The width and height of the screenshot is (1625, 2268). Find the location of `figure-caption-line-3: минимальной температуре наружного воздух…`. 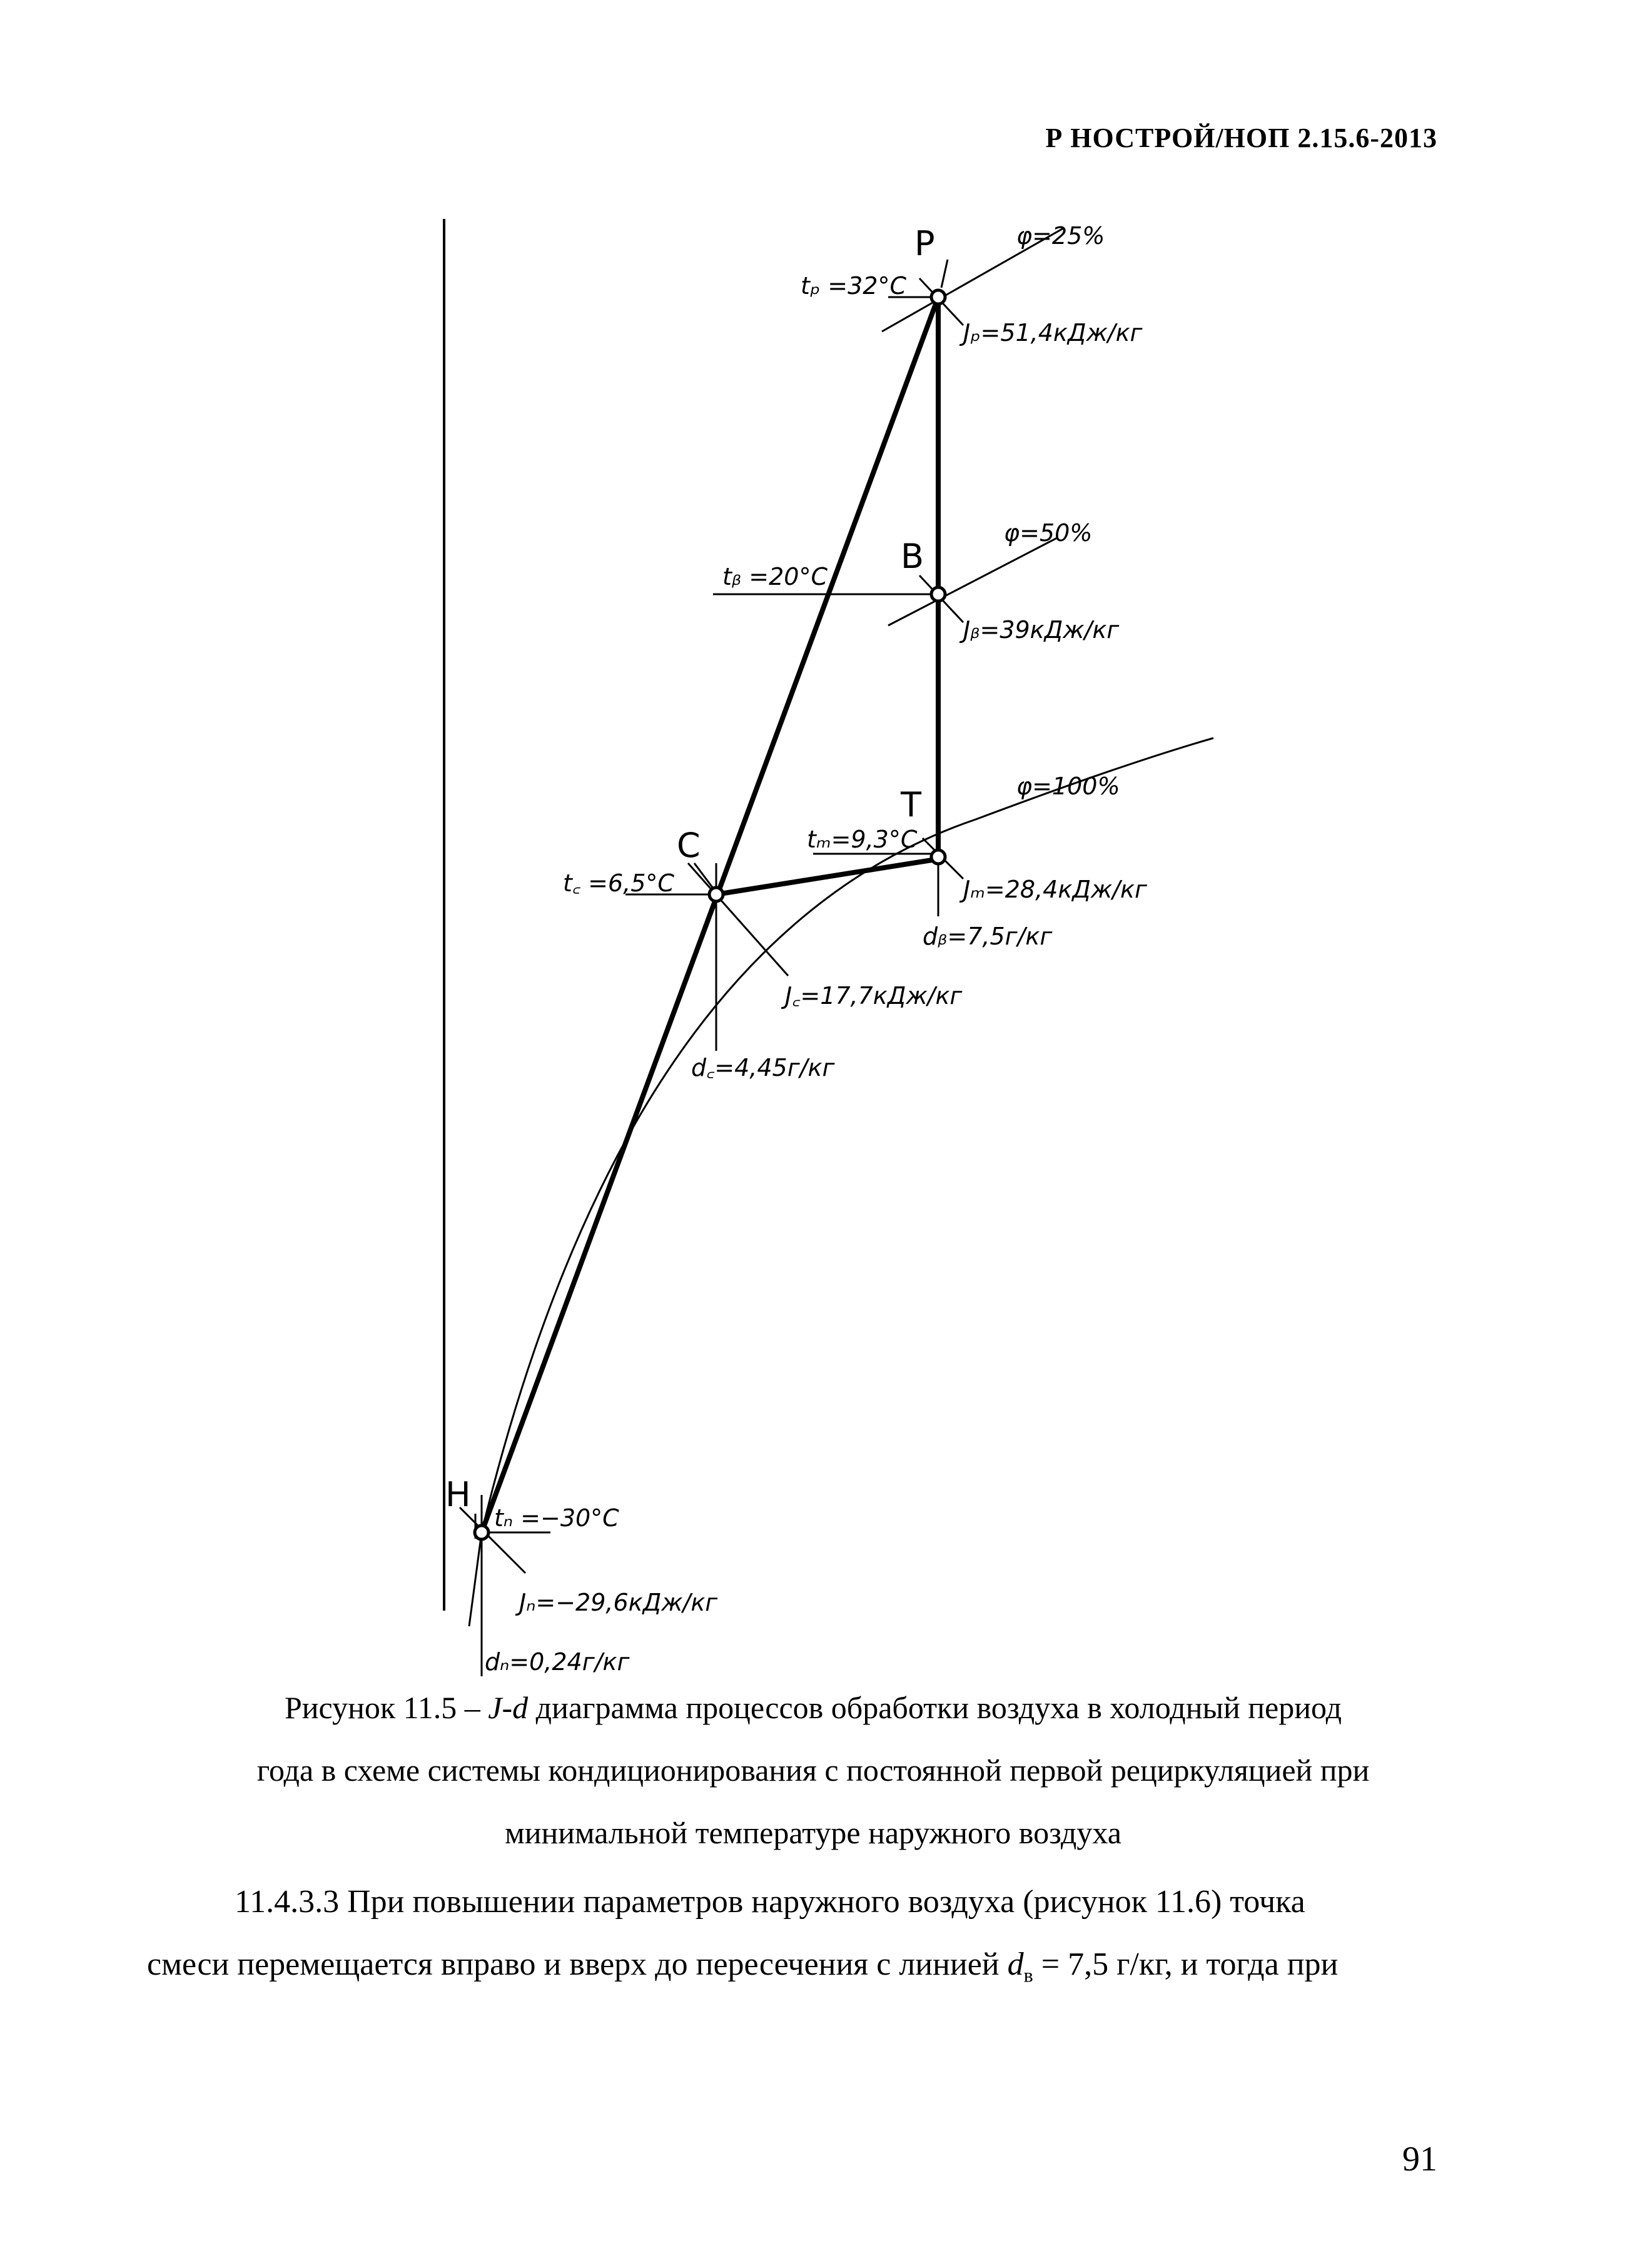

figure-caption-line-3: минимальной температуре наружного воздух… is located at coordinates (813, 1832).